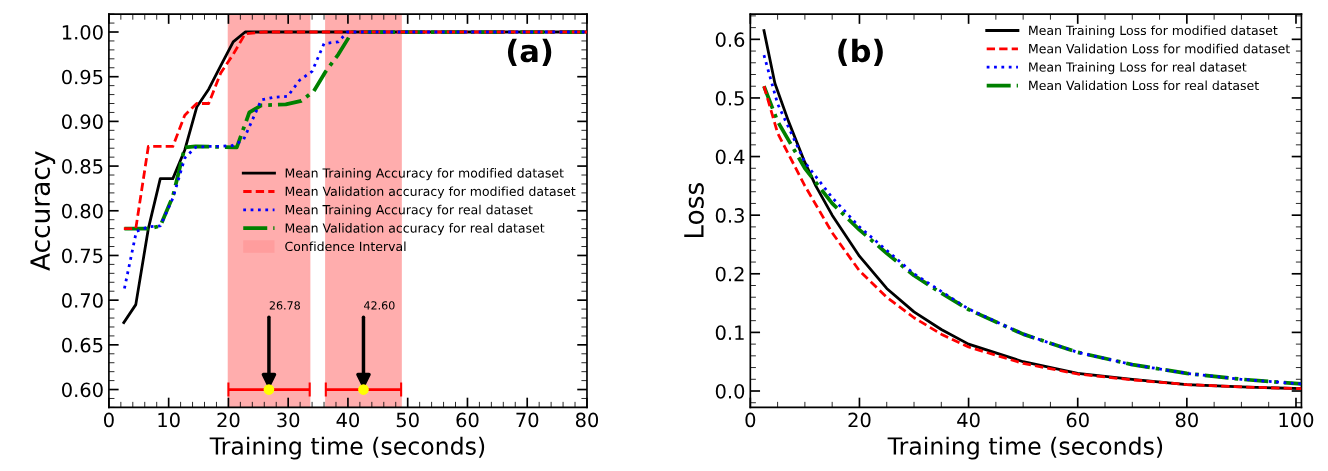 Image resolution: width=1328 pixels, height=471 pixels. I want to click on y-tick-label: 0.95, so click(82, 77).